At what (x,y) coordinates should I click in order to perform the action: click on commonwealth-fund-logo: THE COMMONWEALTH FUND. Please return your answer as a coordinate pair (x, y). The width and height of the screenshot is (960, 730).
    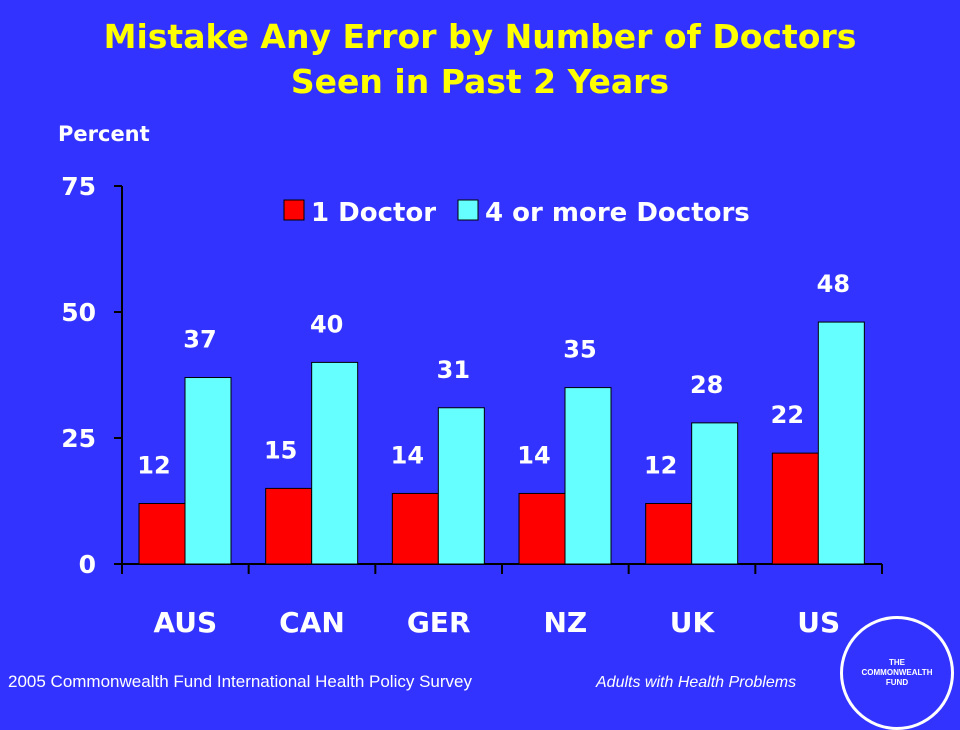
    Looking at the image, I should click on (897, 673).